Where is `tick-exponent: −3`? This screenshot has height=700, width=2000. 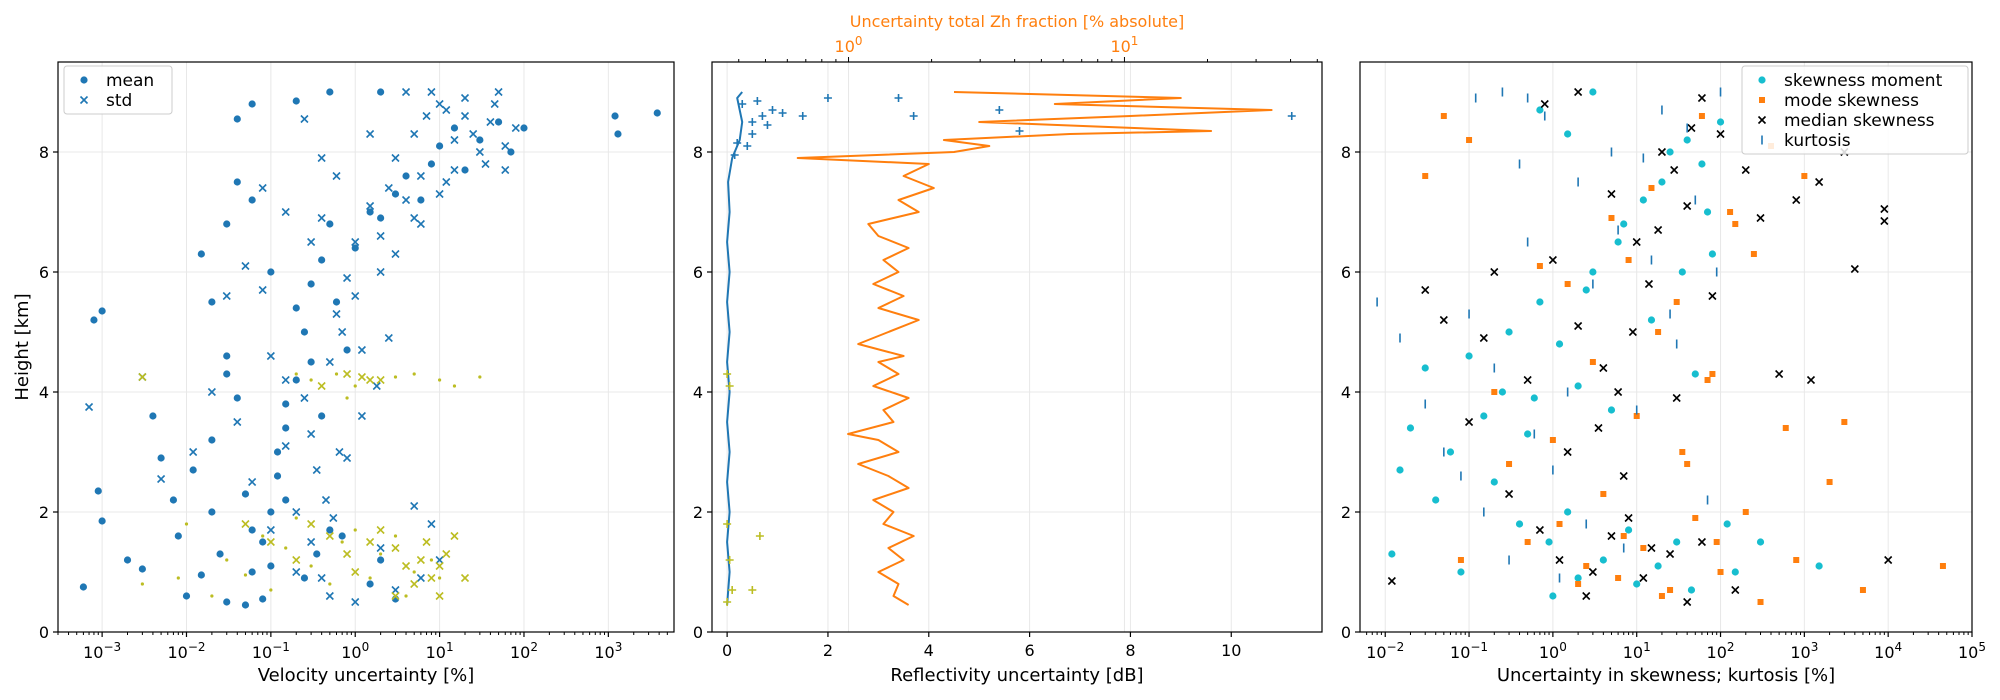
tick-exponent: −3 is located at coordinates (112, 647).